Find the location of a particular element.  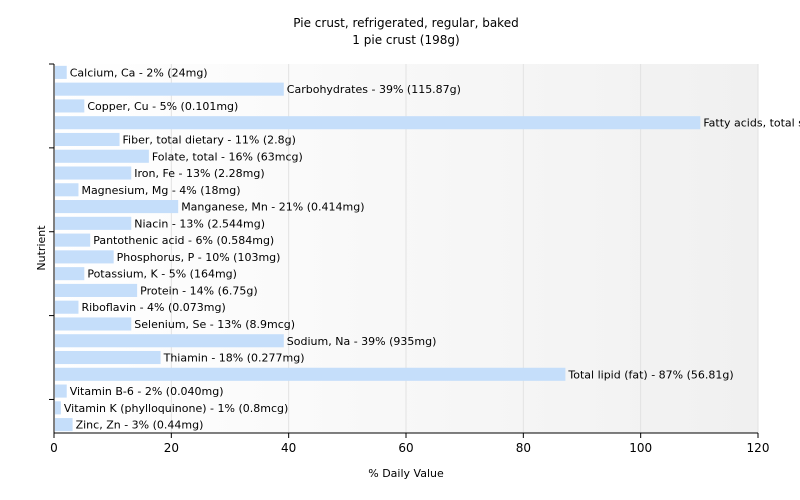

bar-label: Carbohydrates - 39% (115.87g) is located at coordinates (374, 89).